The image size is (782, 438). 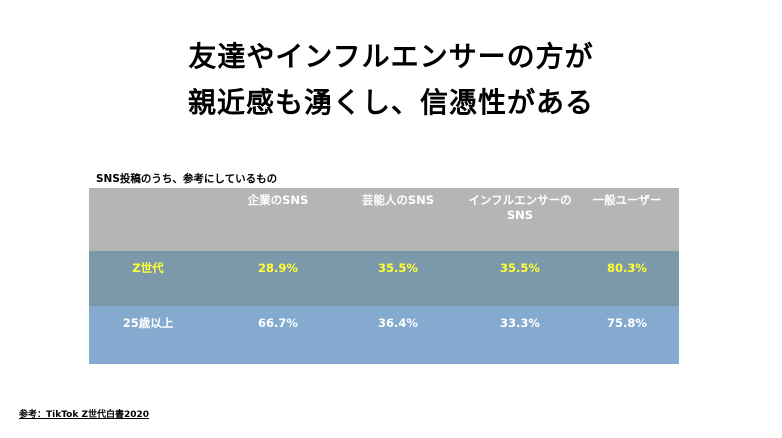 I want to click on header-cell-influencer-sns: インフルエンサーの SNS, so click(x=520, y=207).